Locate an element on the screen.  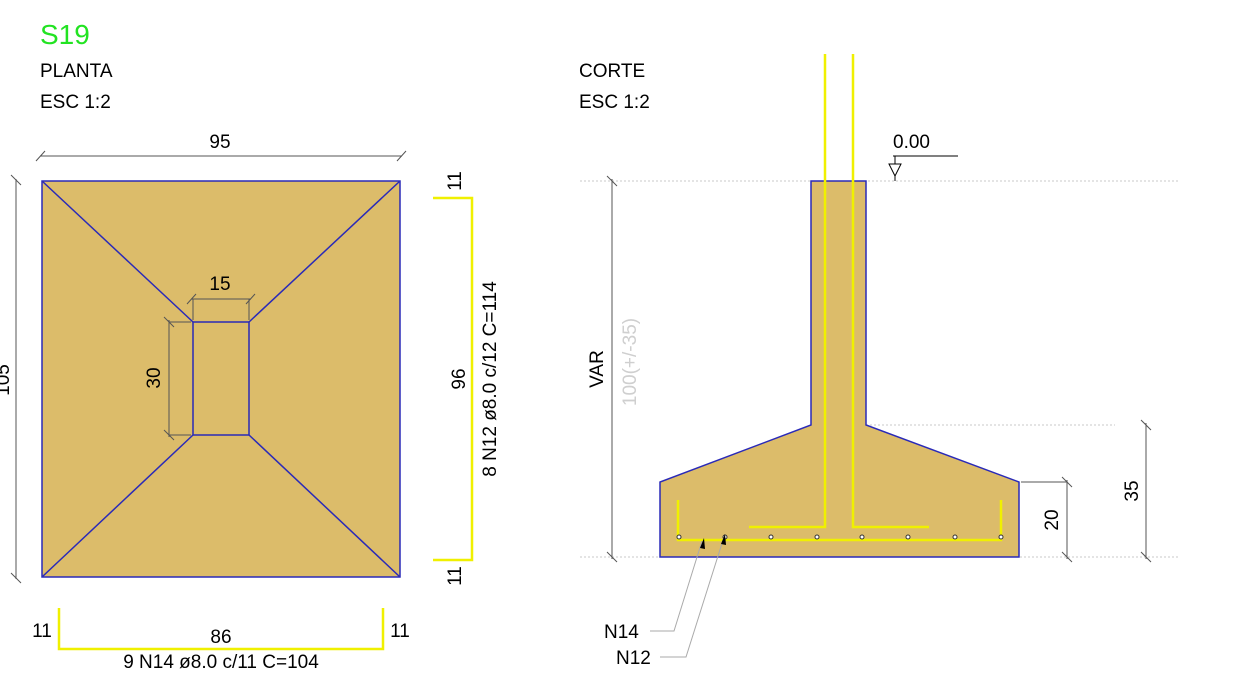
rebar-callout-arrows is located at coordinates (713, 541).